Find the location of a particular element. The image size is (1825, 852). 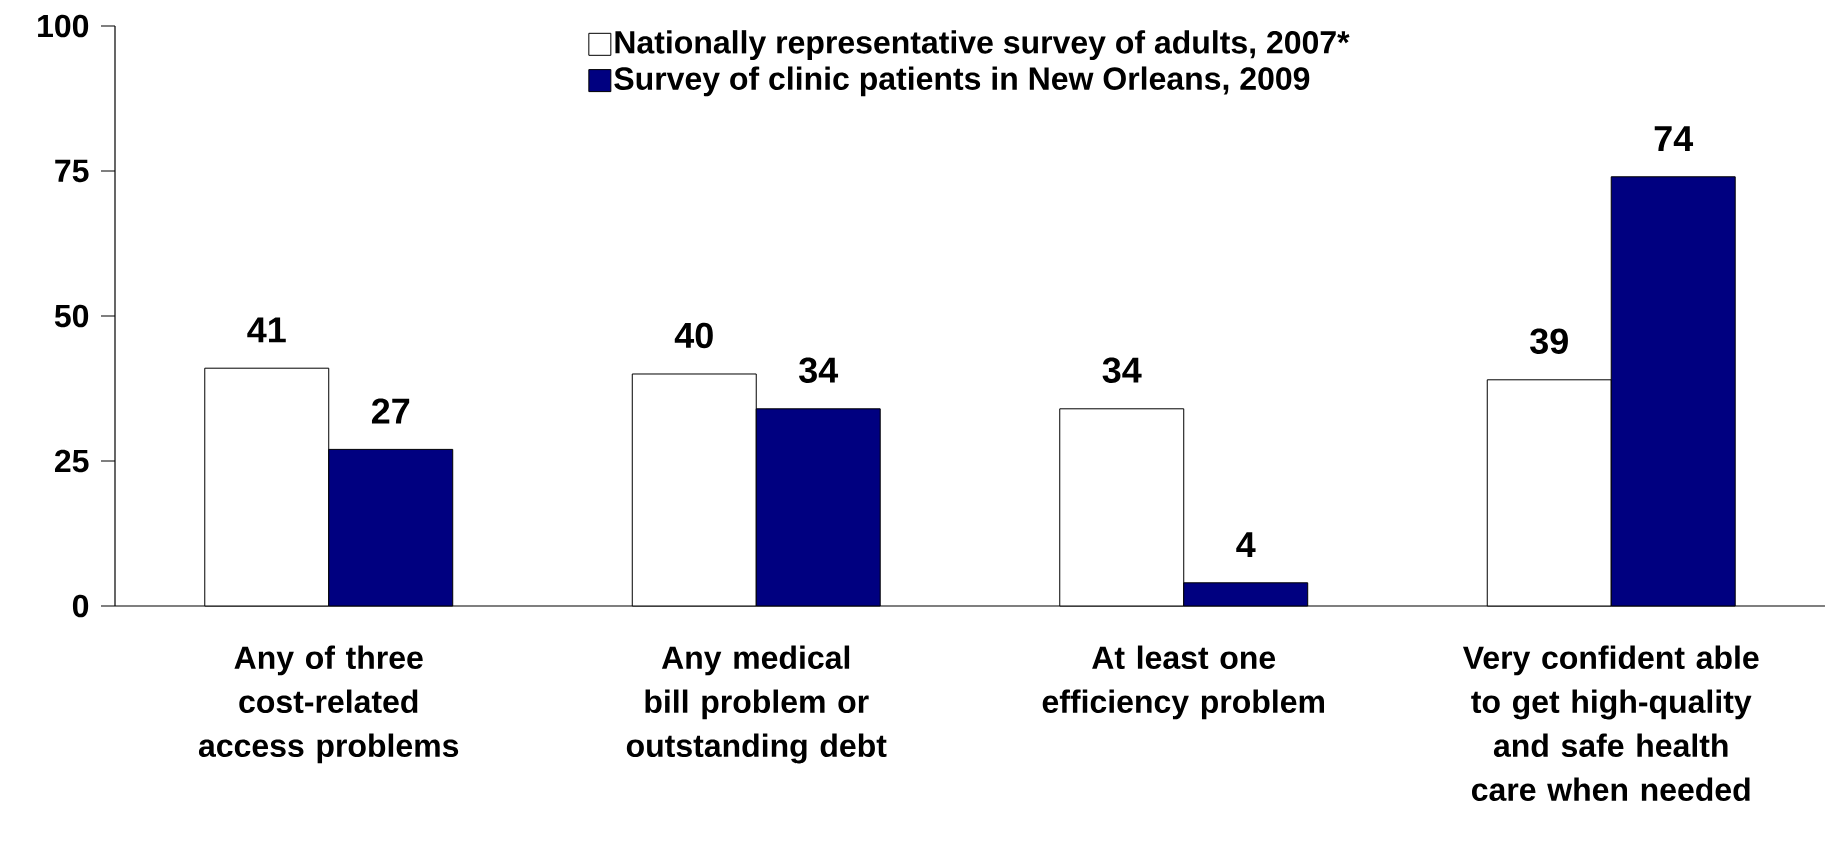

data-label: 40 is located at coordinates (693, 335).